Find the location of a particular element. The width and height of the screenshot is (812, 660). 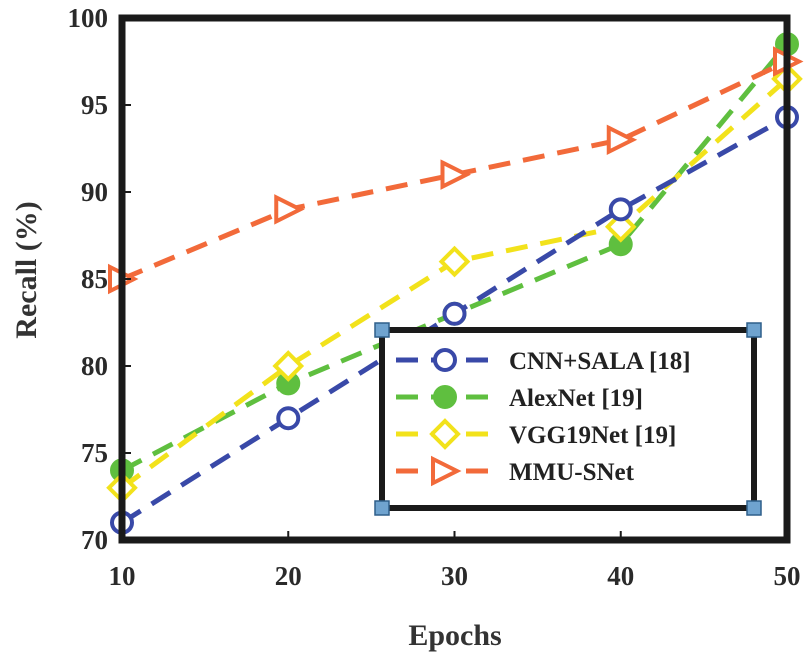

y-tick-label: 90 is located at coordinates (94, 192).